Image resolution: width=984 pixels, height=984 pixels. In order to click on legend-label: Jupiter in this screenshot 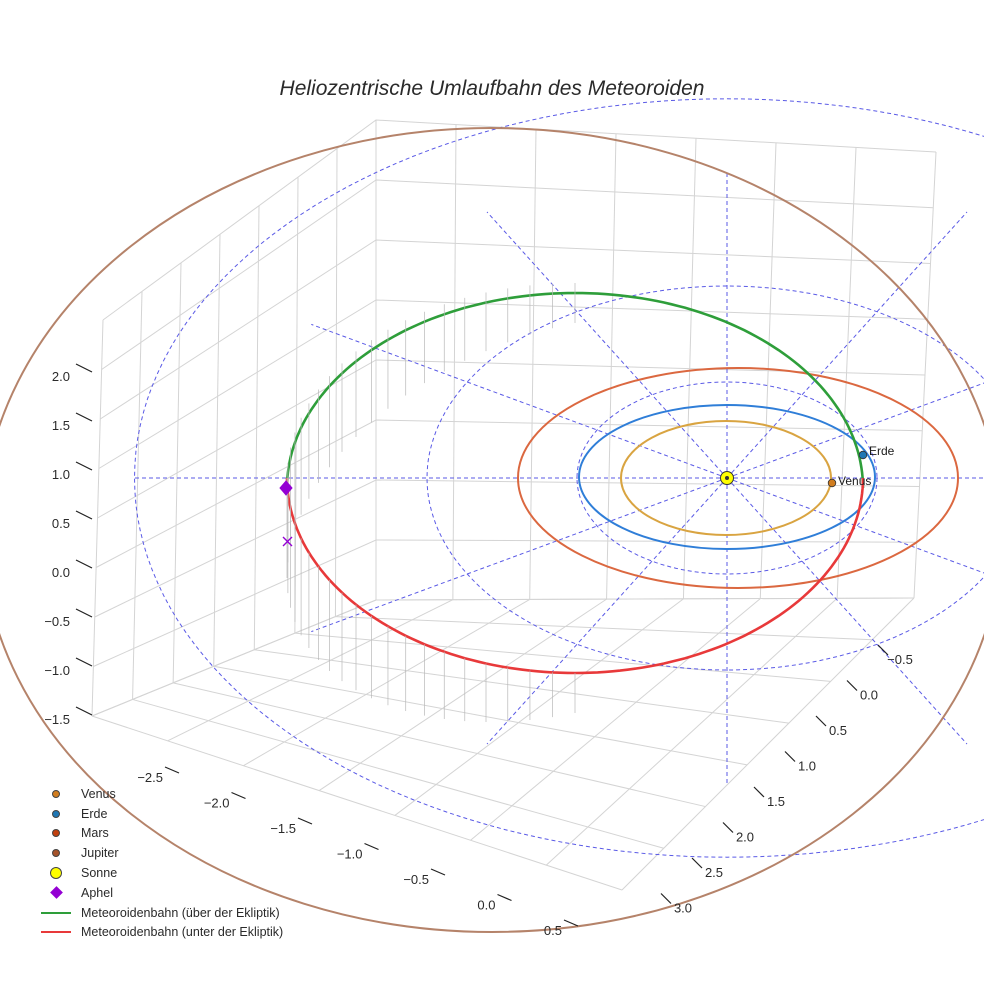, I will do `click(100, 853)`.